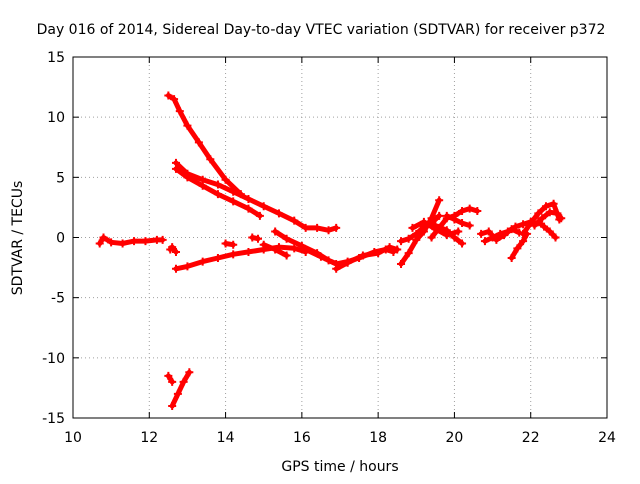 This screenshot has height=484, width=640. I want to click on x-tick-label: 24, so click(607, 438).